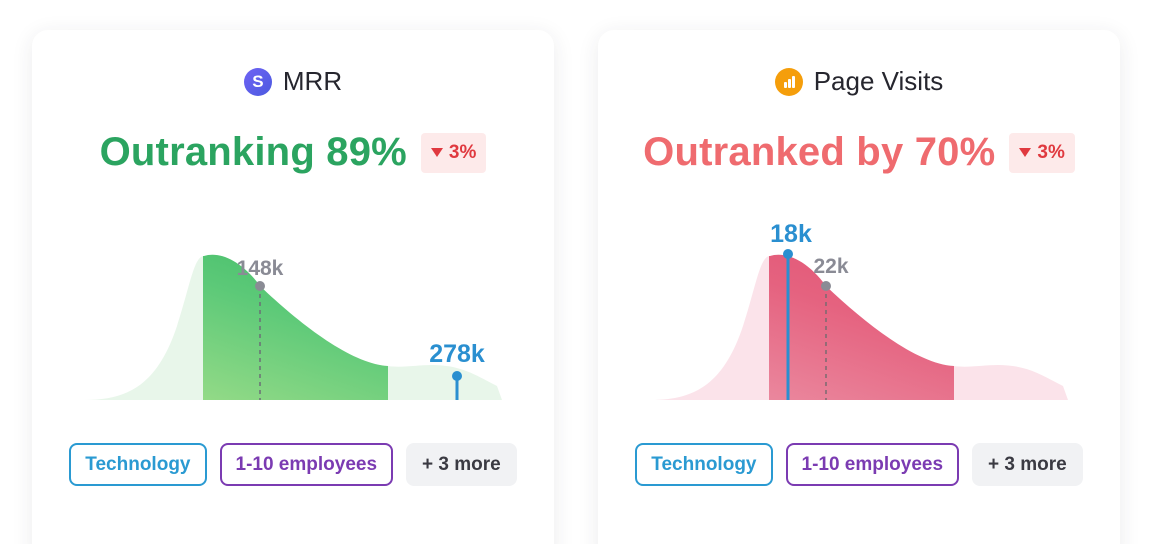  I want to click on stripe-s-icon: S, so click(257, 81).